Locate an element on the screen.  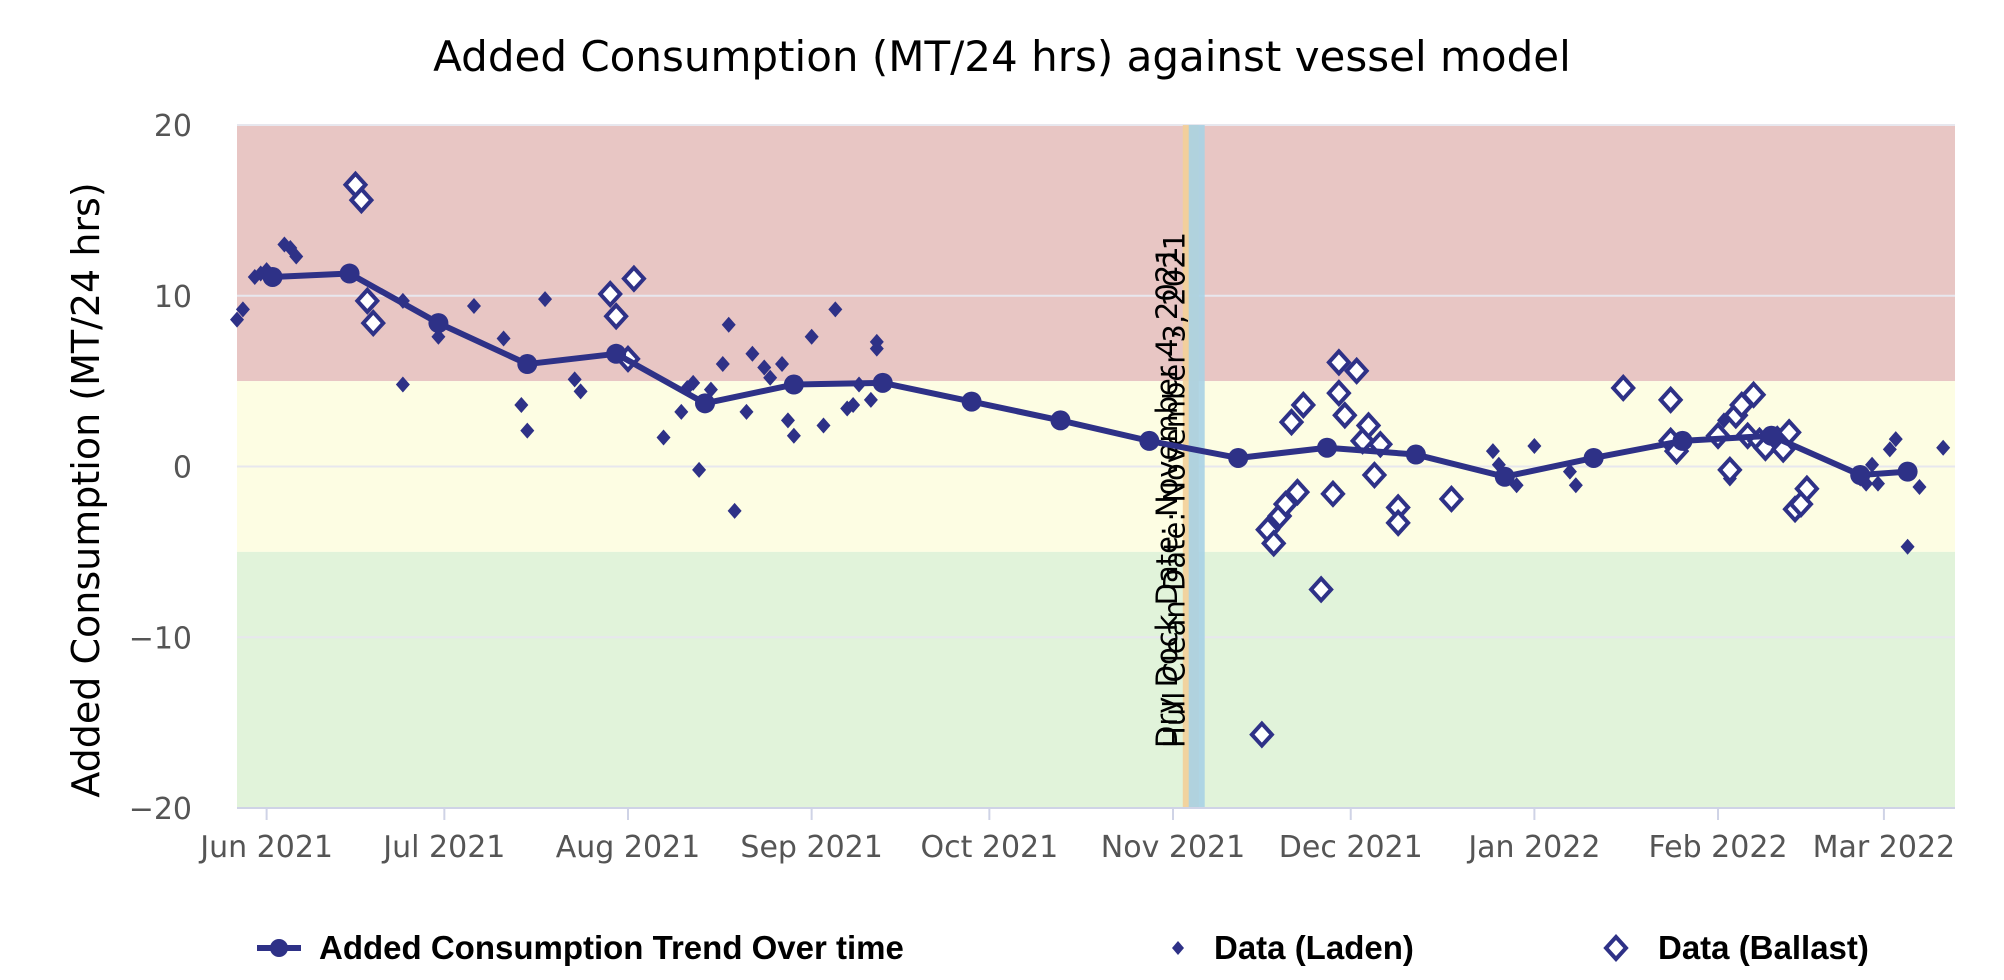
x-tick-label: Nov 2021 is located at coordinates (1173, 847).